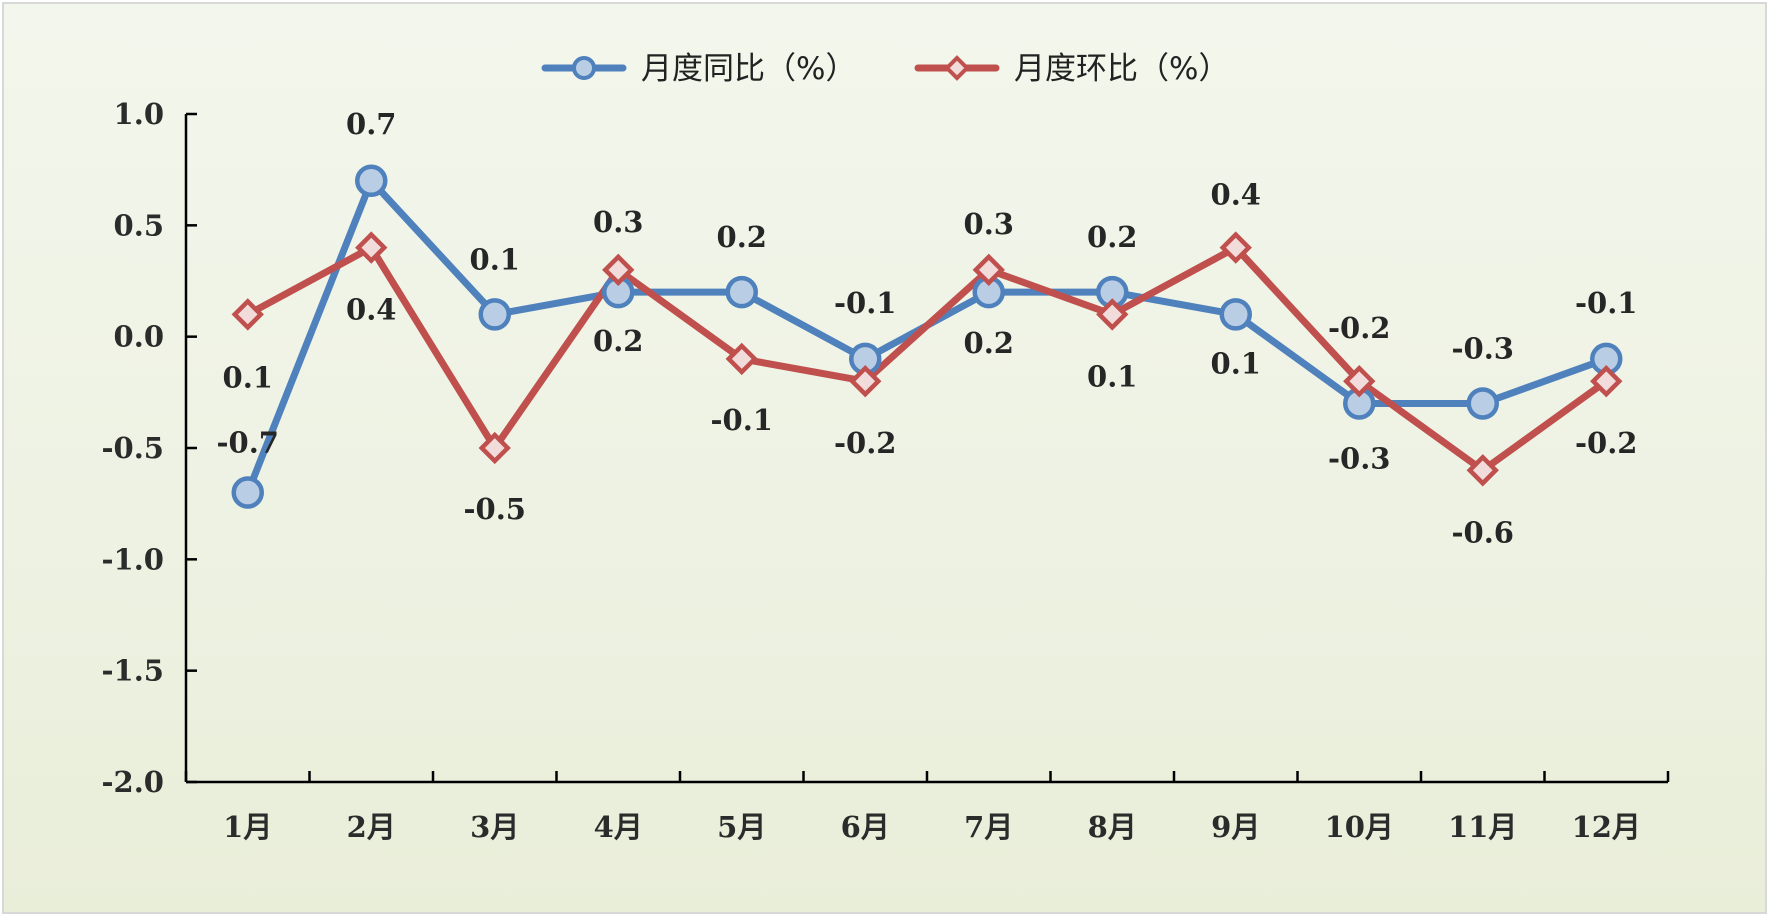 Image resolution: width=1771 pixels, height=920 pixels. What do you see at coordinates (139, 337) in the screenshot?
I see `y-tick-label: 0.0` at bounding box center [139, 337].